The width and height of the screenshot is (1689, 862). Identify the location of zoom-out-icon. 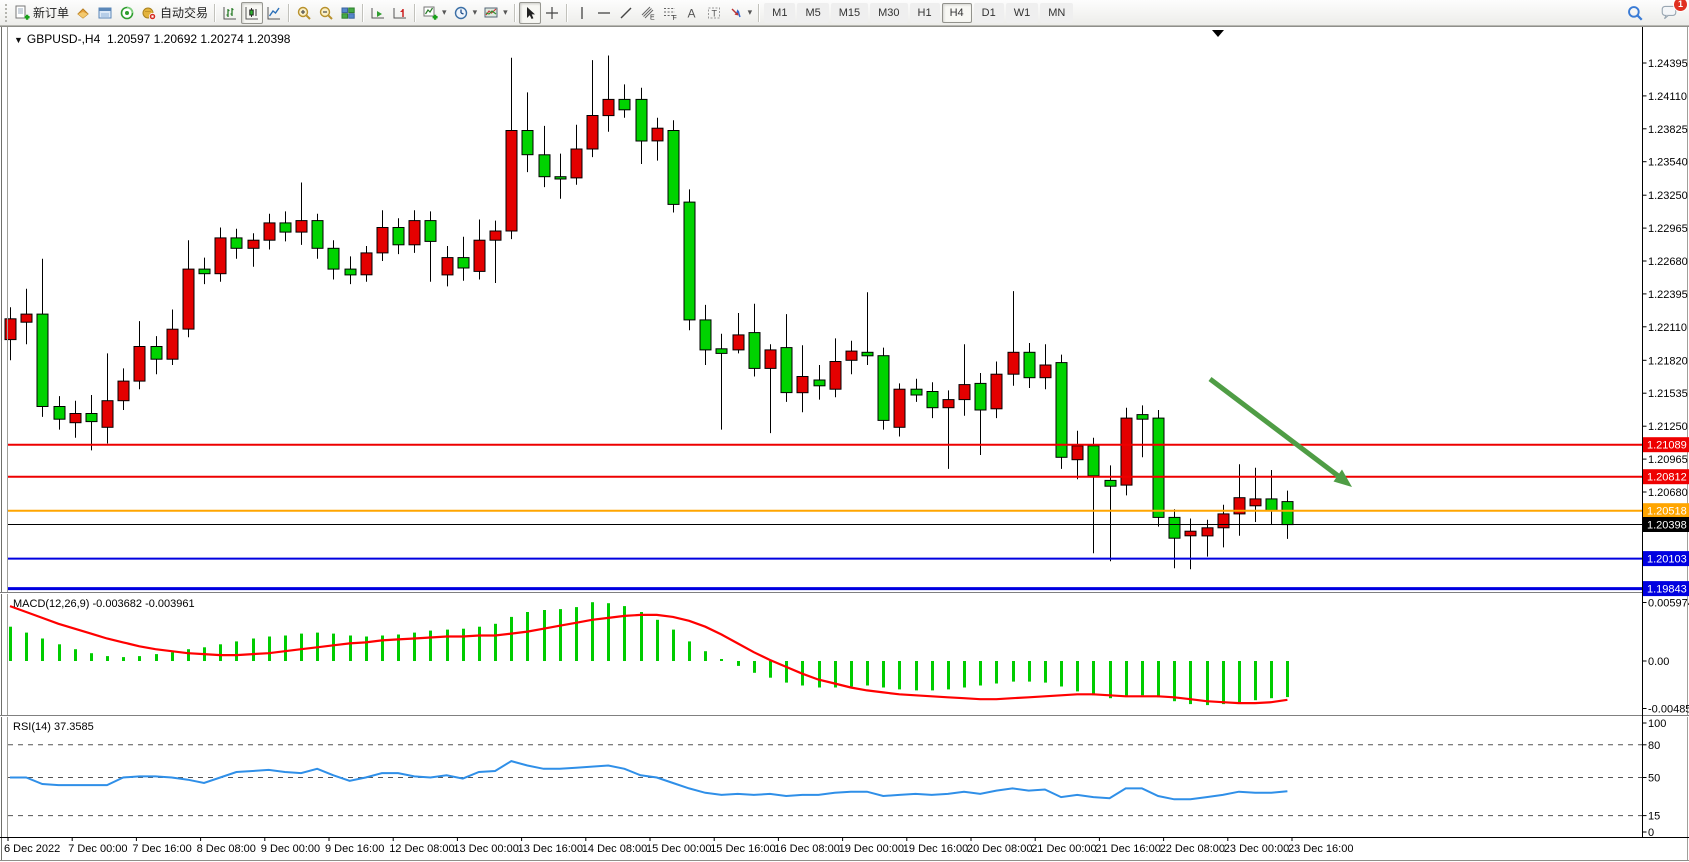
(326, 13).